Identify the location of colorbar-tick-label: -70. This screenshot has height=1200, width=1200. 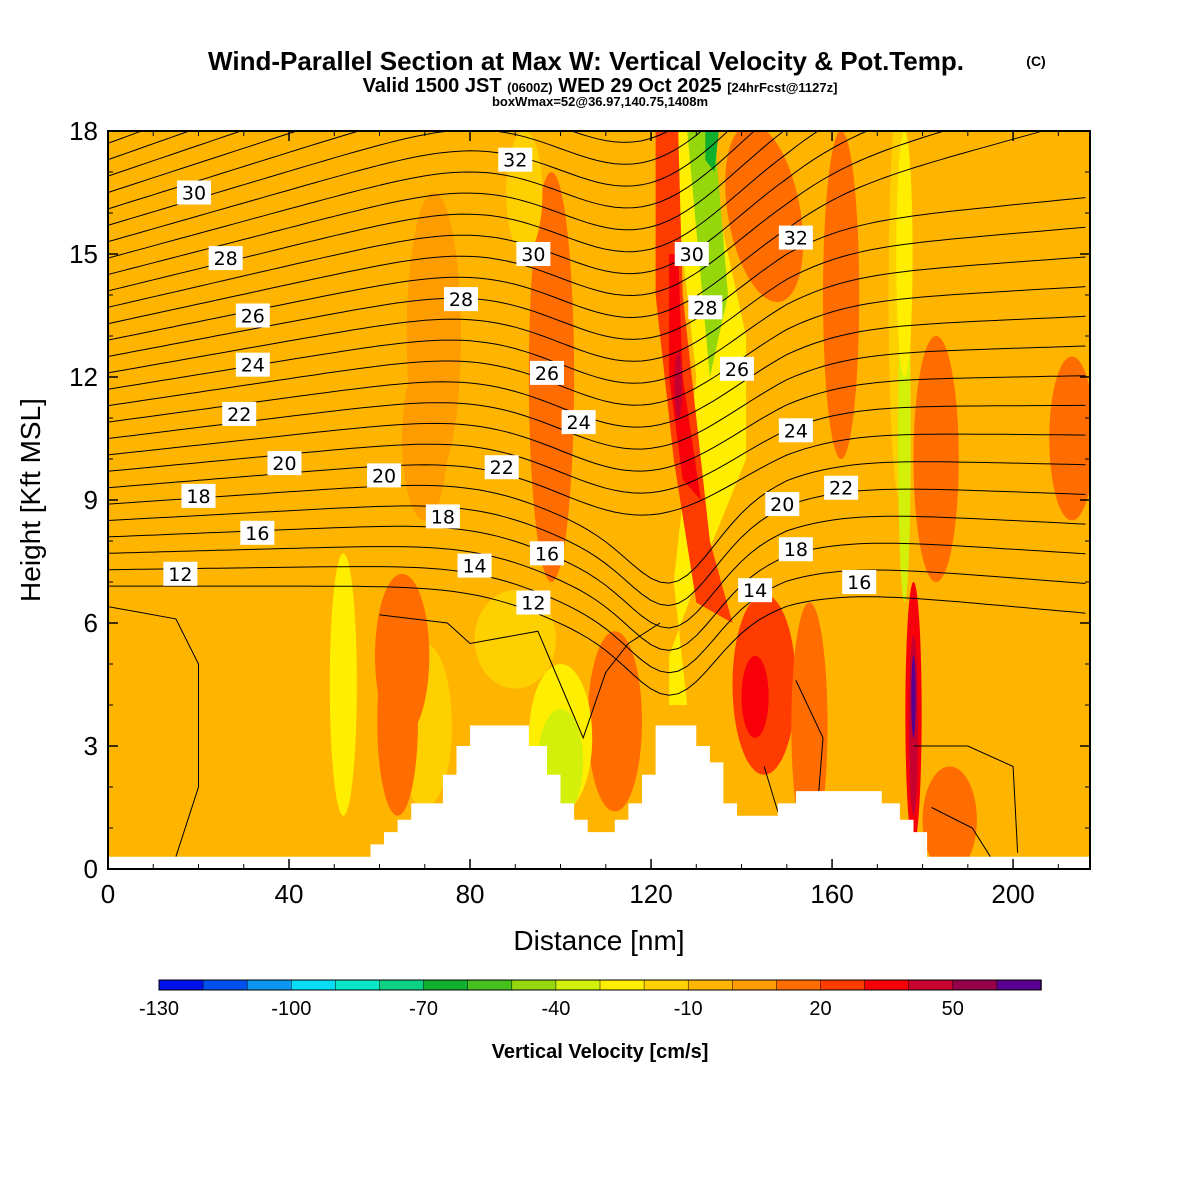
(423, 1009).